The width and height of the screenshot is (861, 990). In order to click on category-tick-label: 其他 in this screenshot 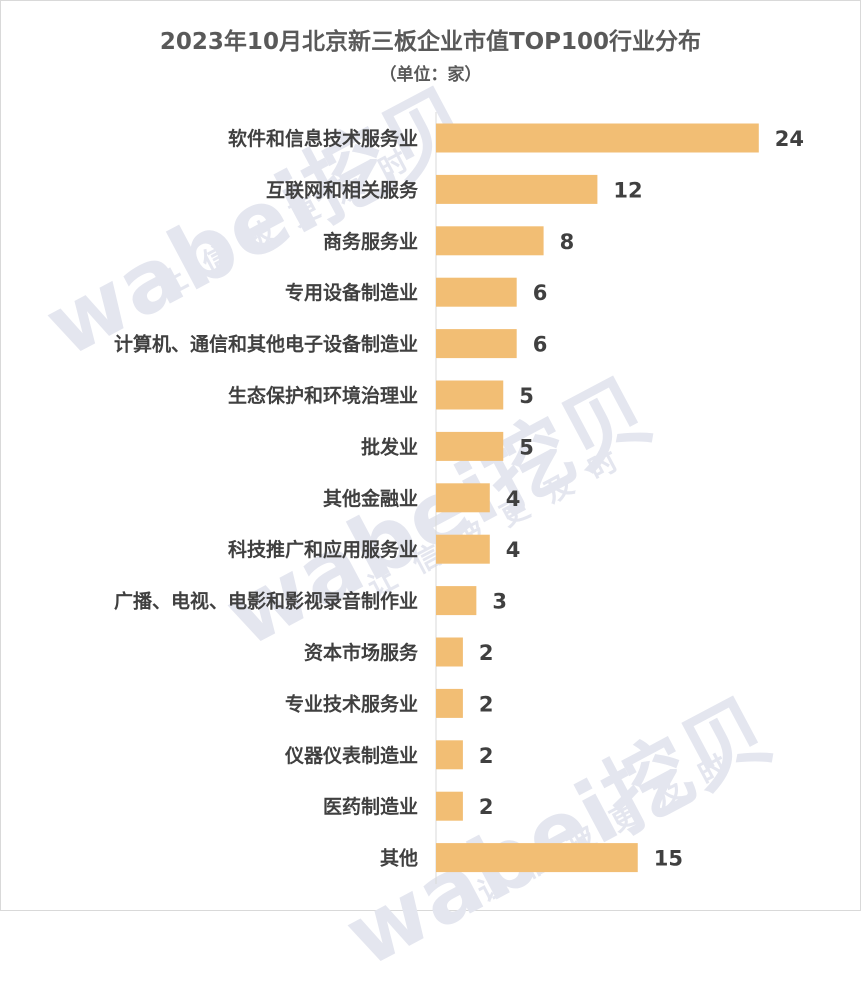, I will do `click(399, 858)`.